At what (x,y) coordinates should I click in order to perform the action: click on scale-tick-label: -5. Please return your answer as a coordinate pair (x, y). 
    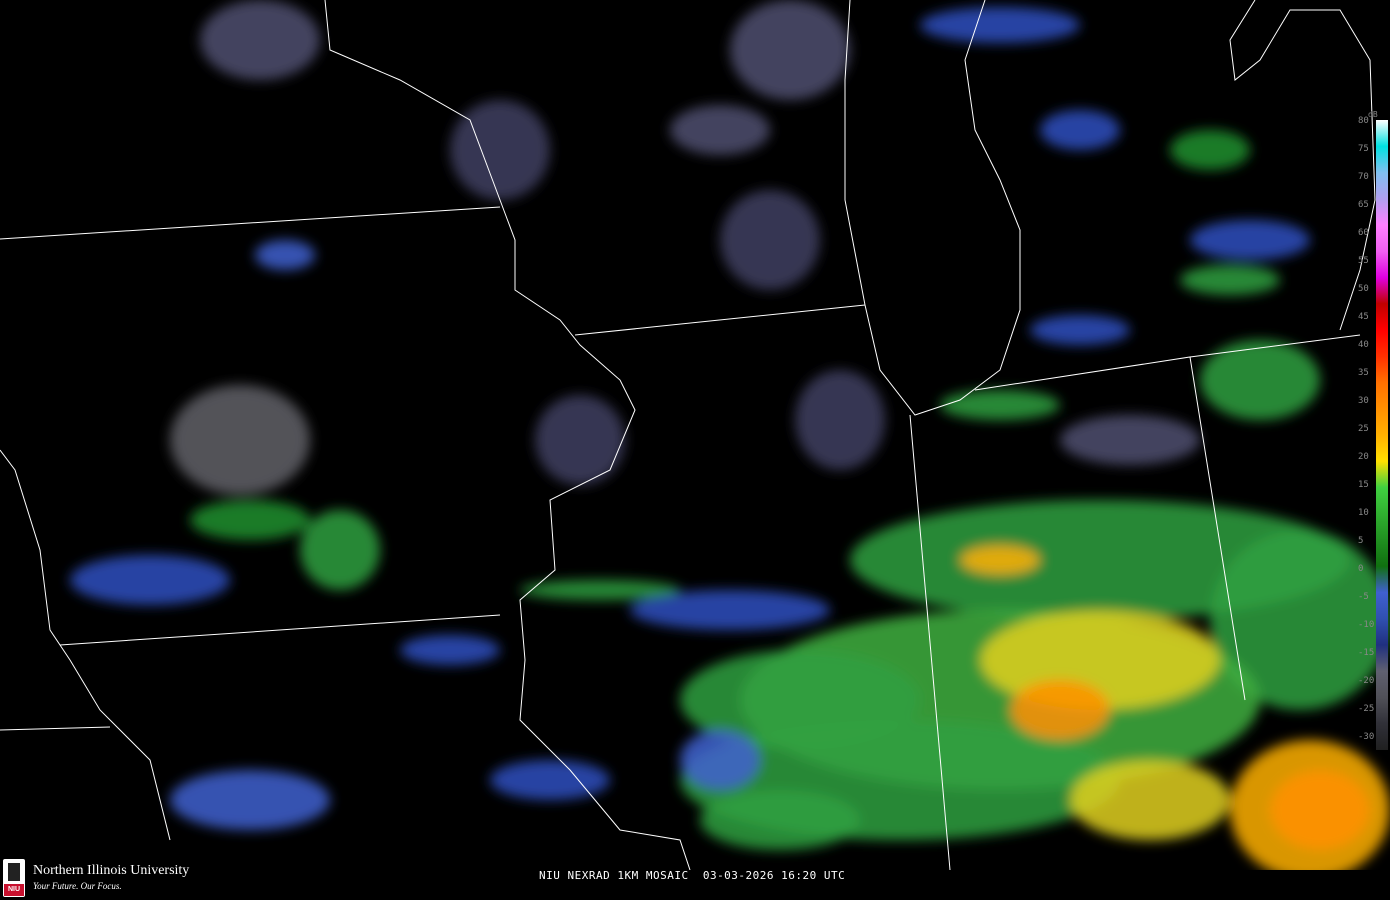
    Looking at the image, I should click on (1363, 597).